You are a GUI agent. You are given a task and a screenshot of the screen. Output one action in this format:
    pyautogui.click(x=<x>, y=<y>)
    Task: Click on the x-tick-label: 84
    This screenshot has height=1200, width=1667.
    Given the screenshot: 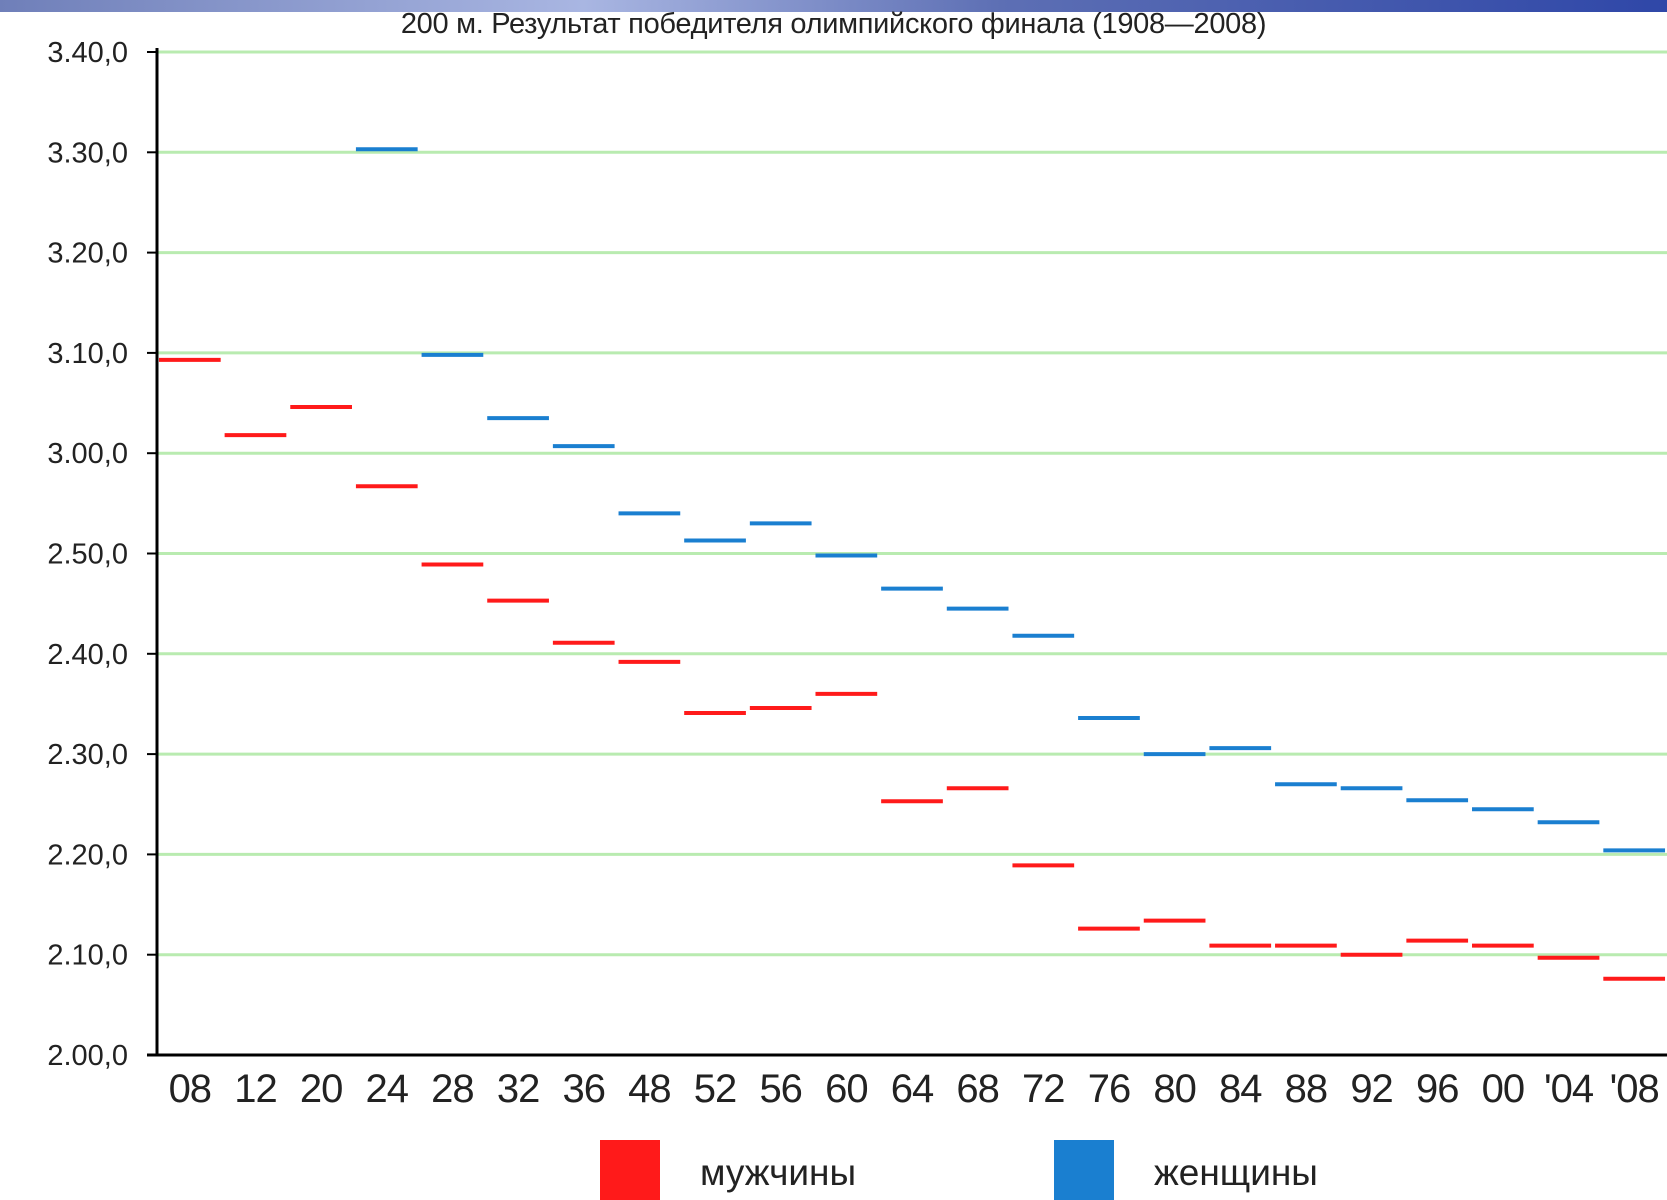 What is the action you would take?
    pyautogui.click(x=1240, y=1089)
    